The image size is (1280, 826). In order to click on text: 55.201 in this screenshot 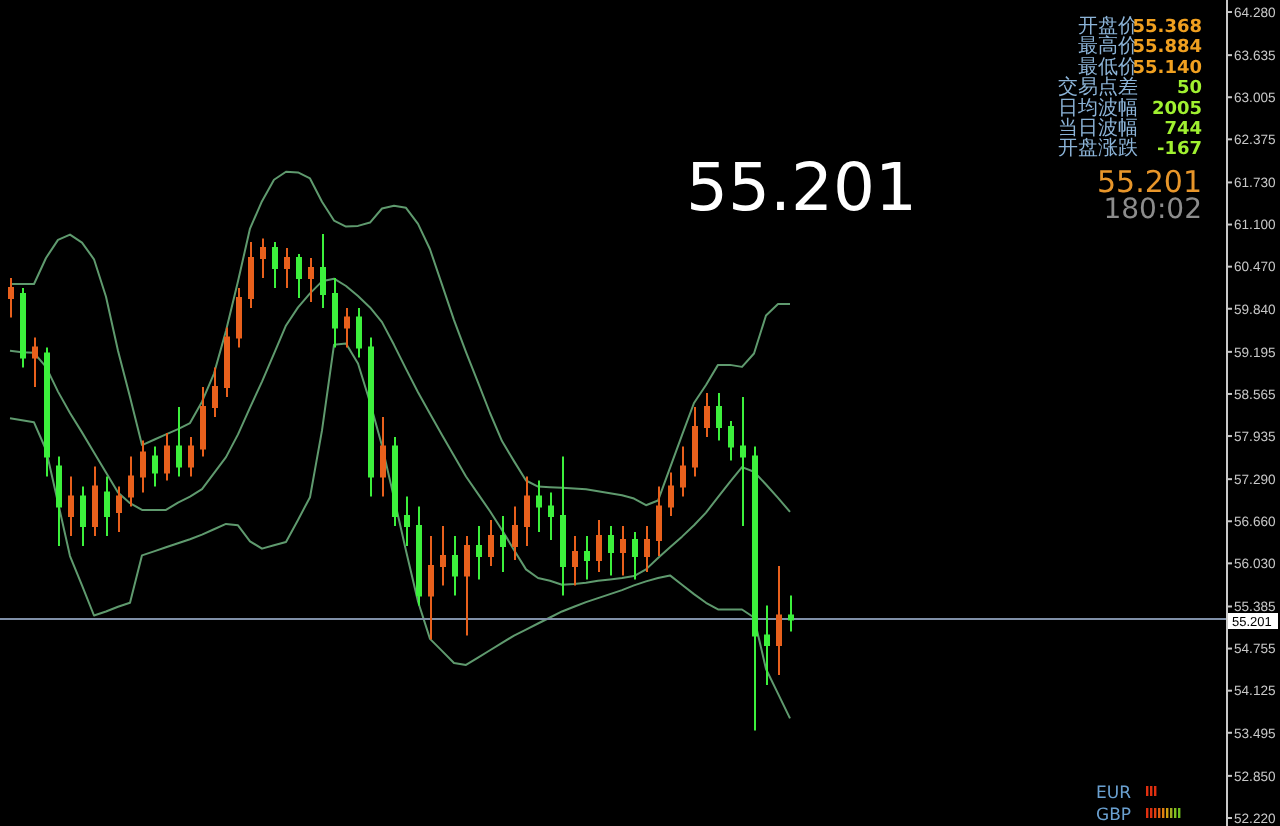, I will do `click(1149, 182)`.